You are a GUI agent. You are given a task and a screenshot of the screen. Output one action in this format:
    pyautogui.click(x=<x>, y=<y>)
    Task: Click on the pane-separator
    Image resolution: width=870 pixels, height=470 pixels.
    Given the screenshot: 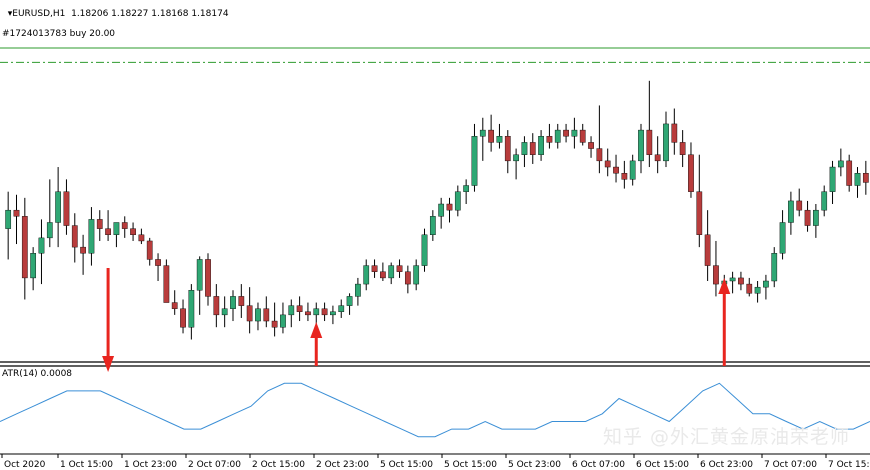 What is the action you would take?
    pyautogui.click(x=435, y=364)
    